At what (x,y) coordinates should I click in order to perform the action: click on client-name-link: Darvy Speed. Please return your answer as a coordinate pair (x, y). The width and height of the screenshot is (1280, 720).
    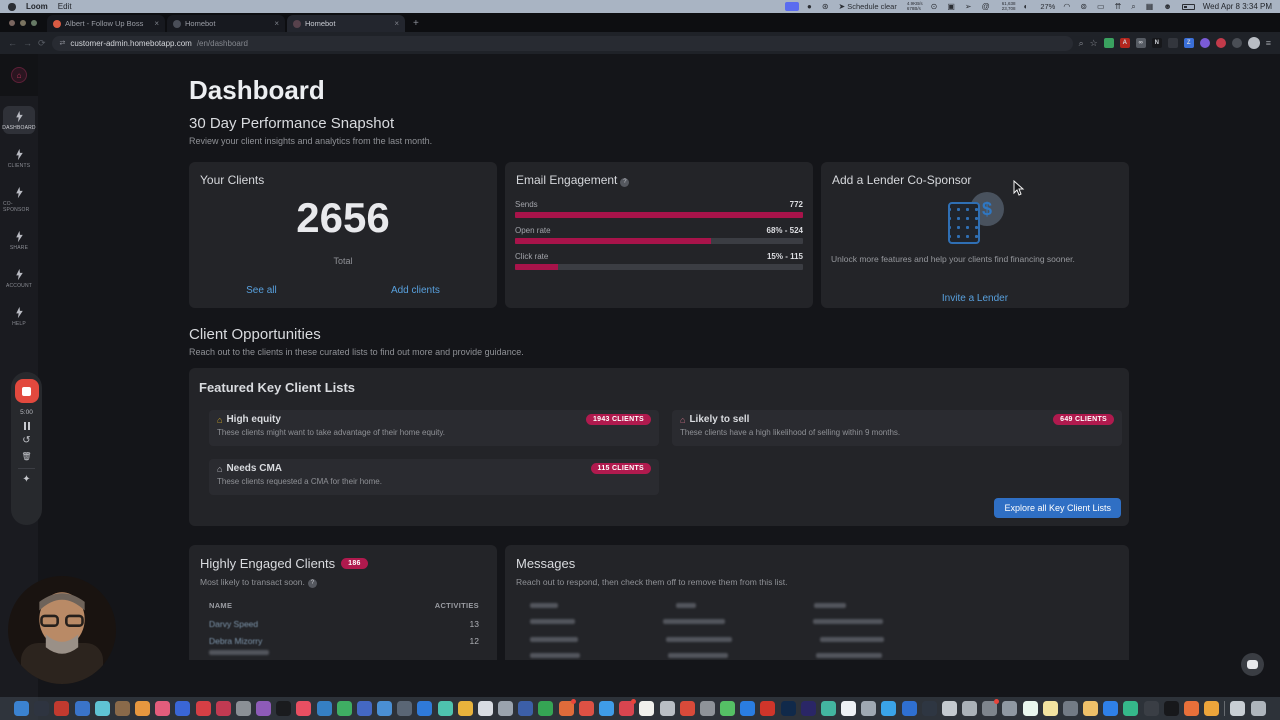
    Looking at the image, I should click on (234, 623).